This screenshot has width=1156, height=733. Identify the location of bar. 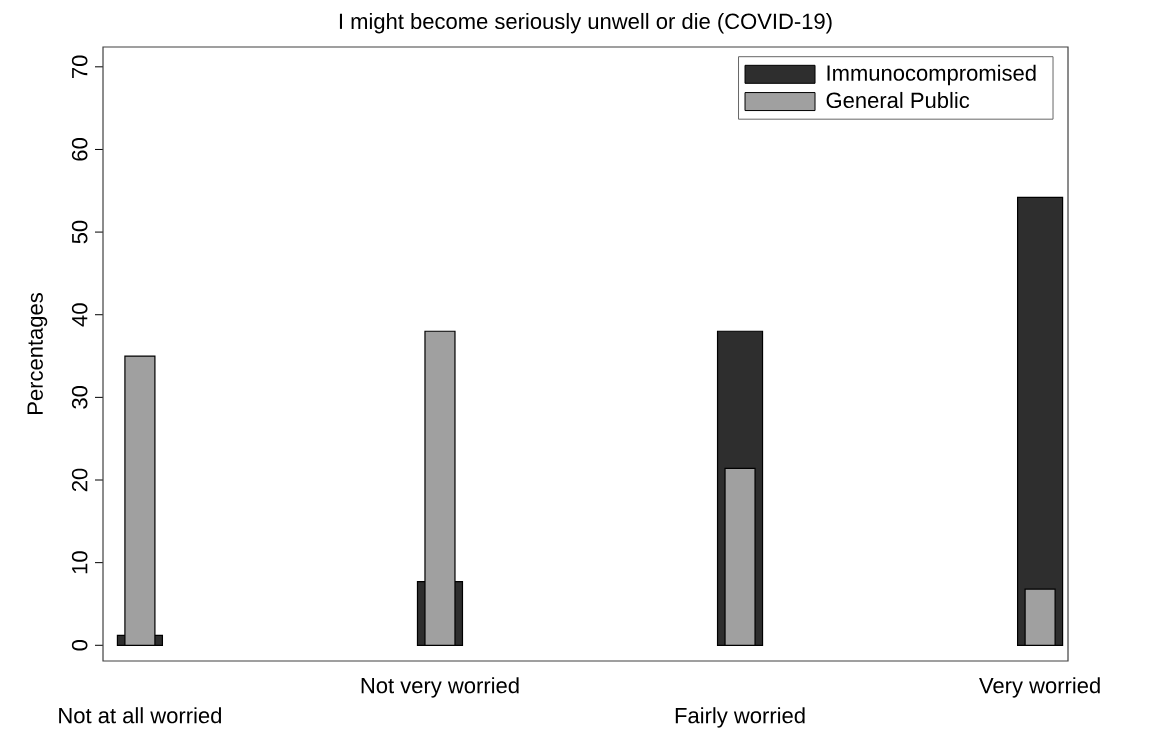
(1040, 421).